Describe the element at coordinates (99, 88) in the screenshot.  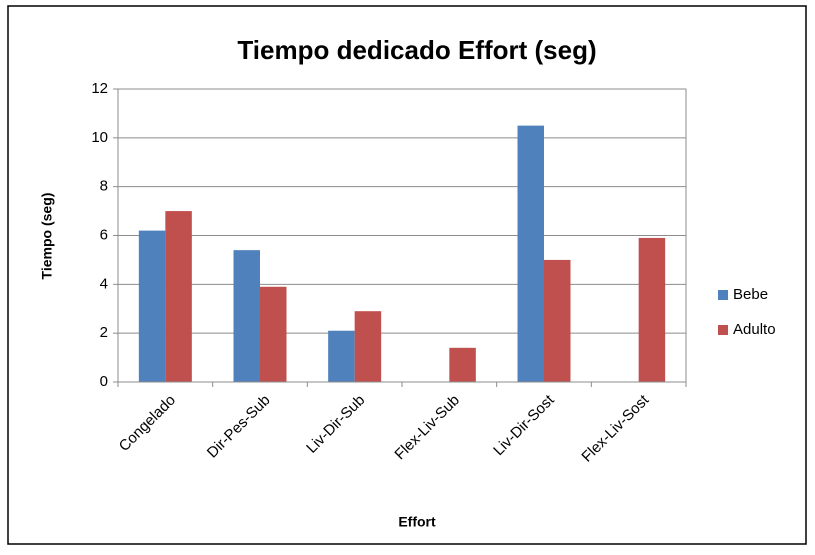
I see `y-tick-label: 12` at that location.